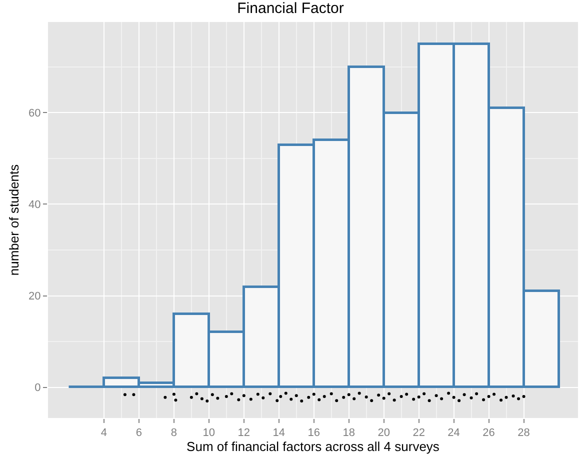 Image resolution: width=581 pixels, height=458 pixels. Describe the element at coordinates (34, 205) in the screenshot. I see `y-tick-label: 40` at that location.